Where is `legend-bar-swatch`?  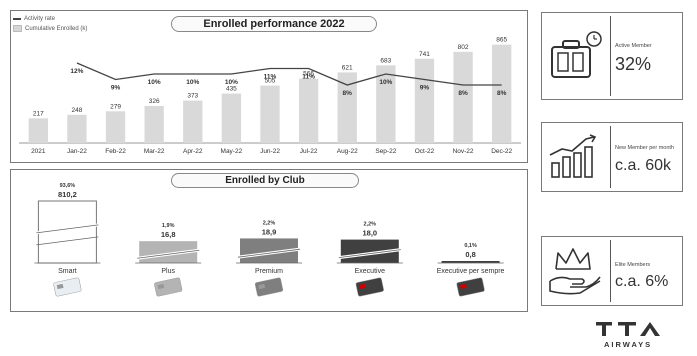
legend-bar-swatch is located at coordinates (17, 28).